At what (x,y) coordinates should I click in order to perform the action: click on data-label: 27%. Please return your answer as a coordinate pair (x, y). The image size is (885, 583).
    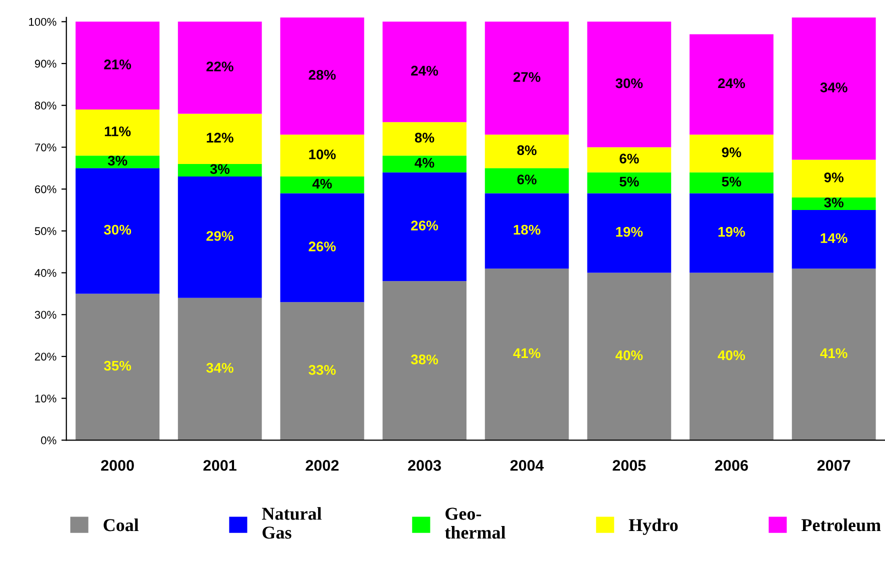
    Looking at the image, I should click on (526, 77).